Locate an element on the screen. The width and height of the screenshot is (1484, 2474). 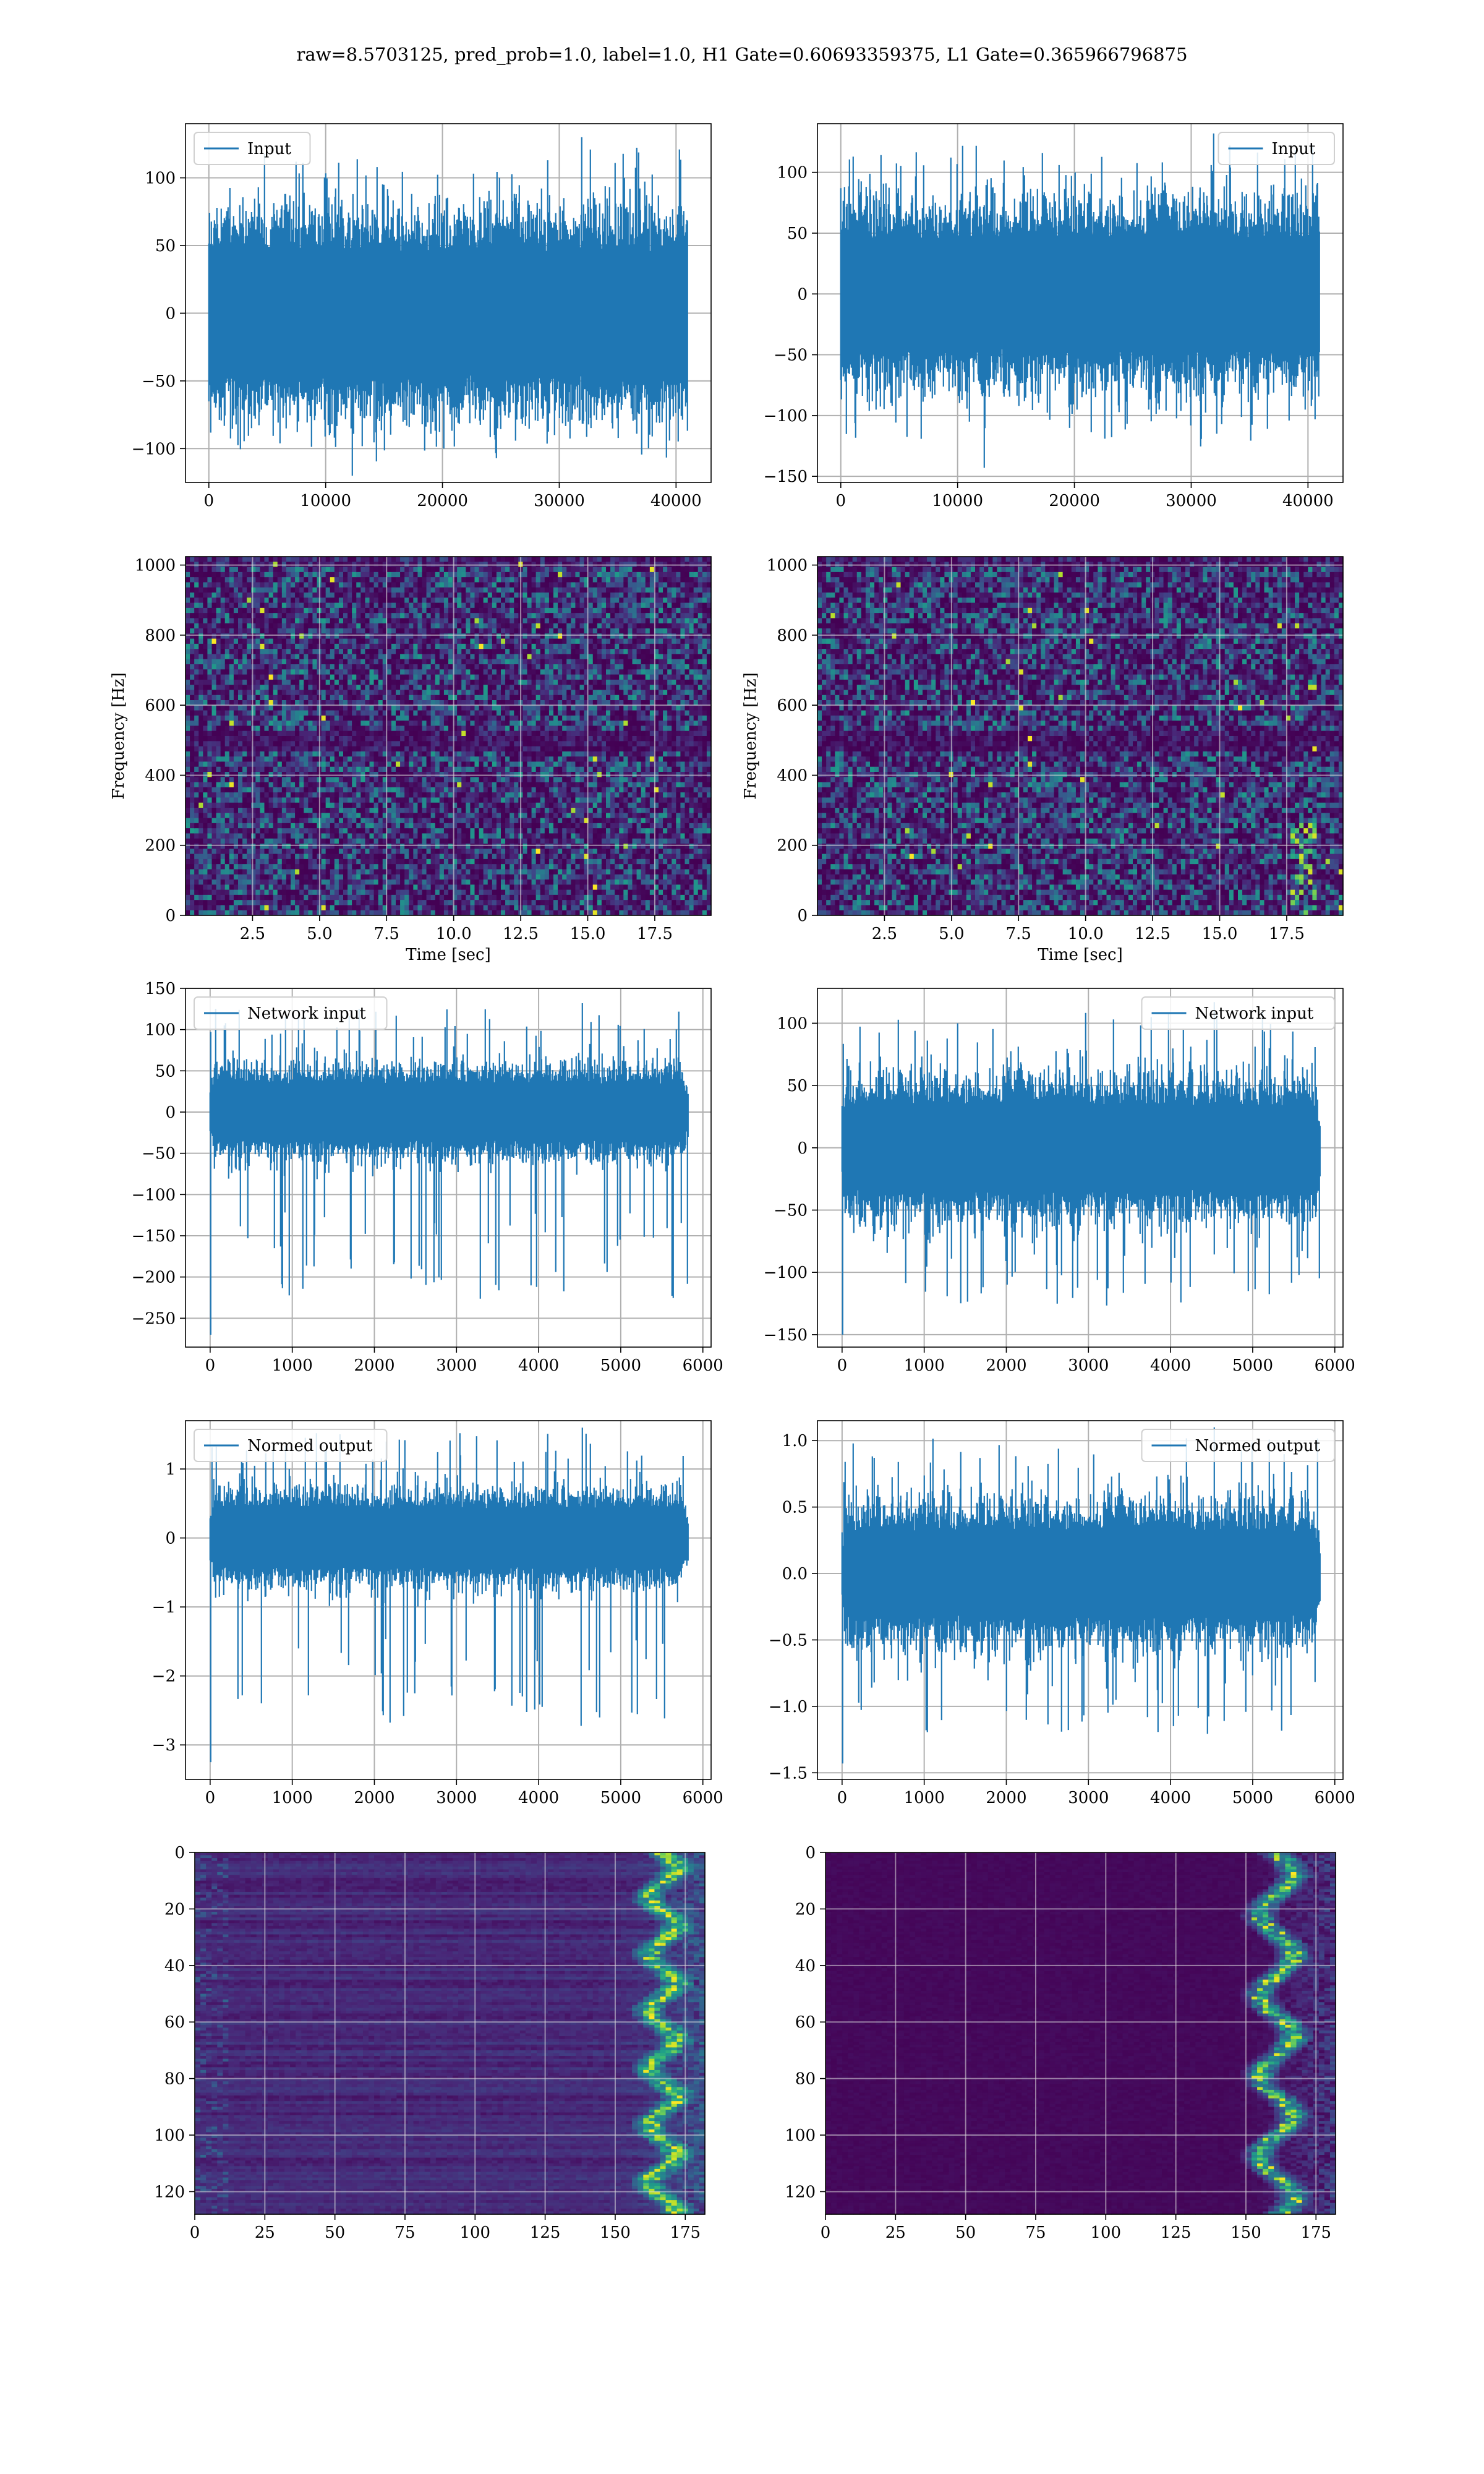
y-tick-label: 80 is located at coordinates (805, 2079).